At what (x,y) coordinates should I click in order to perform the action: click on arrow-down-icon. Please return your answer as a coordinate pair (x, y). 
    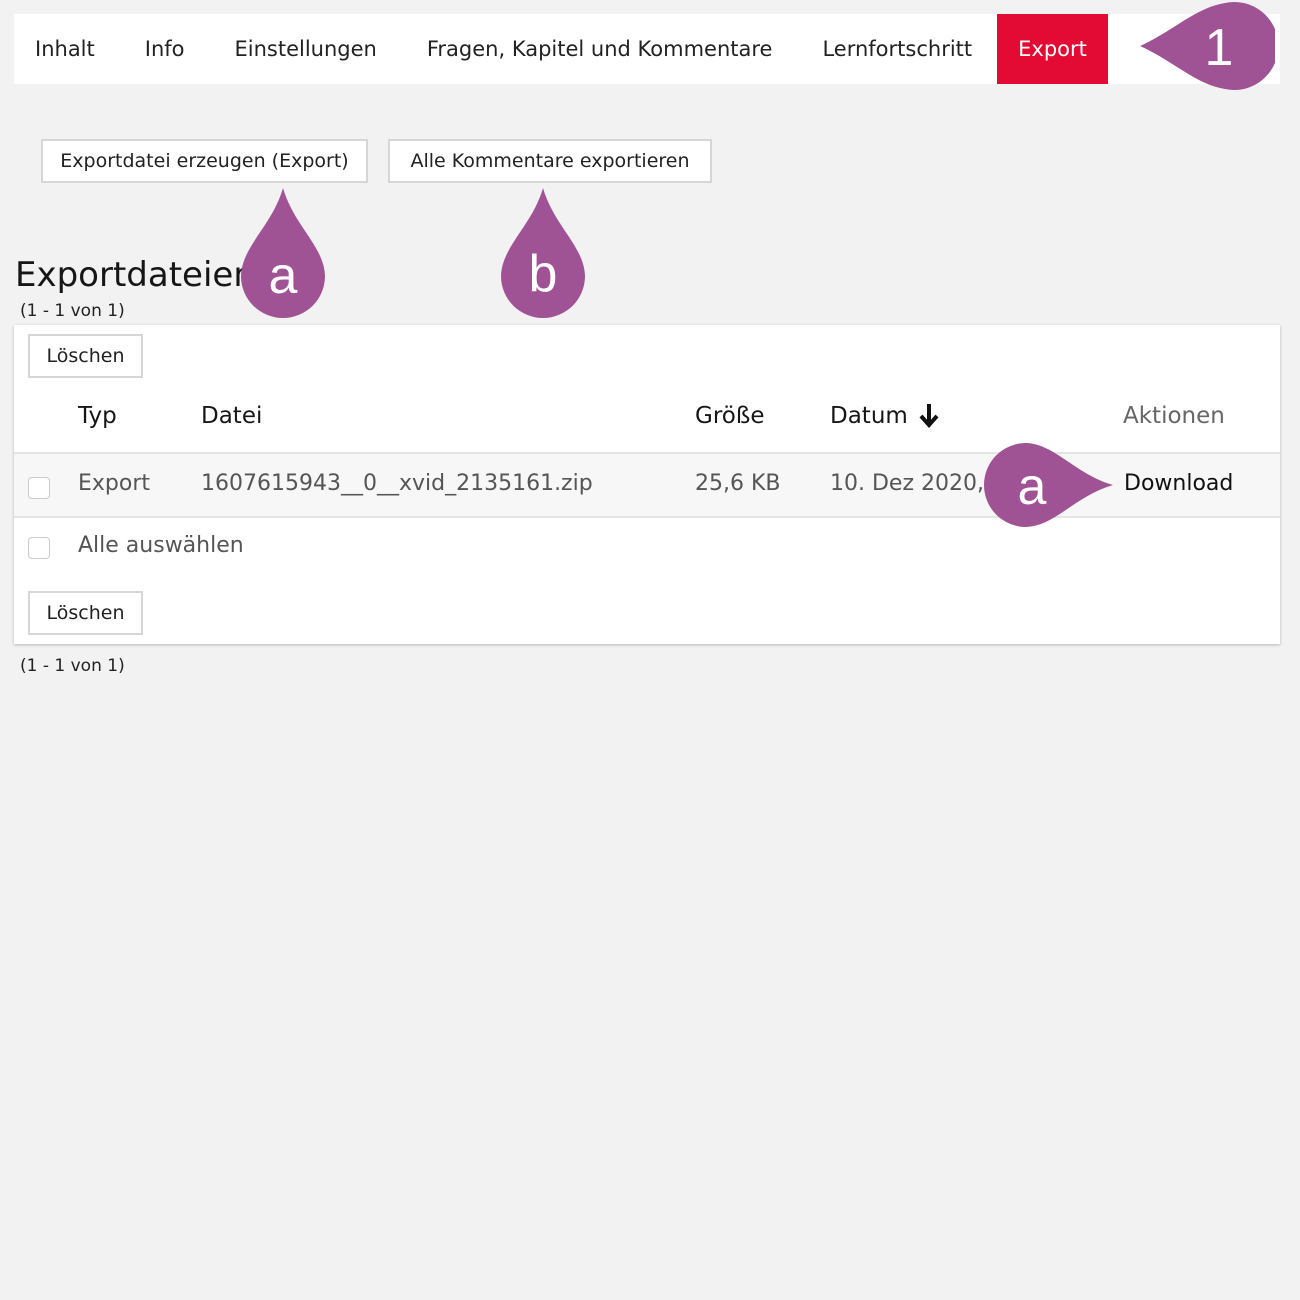
    Looking at the image, I should click on (929, 417).